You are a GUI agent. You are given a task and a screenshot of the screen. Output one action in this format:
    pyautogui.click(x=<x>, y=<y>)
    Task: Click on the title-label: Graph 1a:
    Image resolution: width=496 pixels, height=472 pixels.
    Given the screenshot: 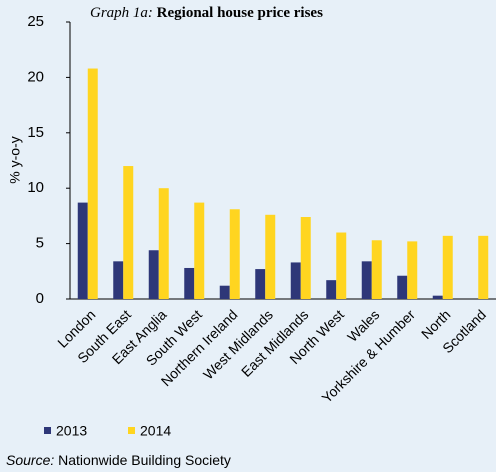 What is the action you would take?
    pyautogui.click(x=121, y=13)
    